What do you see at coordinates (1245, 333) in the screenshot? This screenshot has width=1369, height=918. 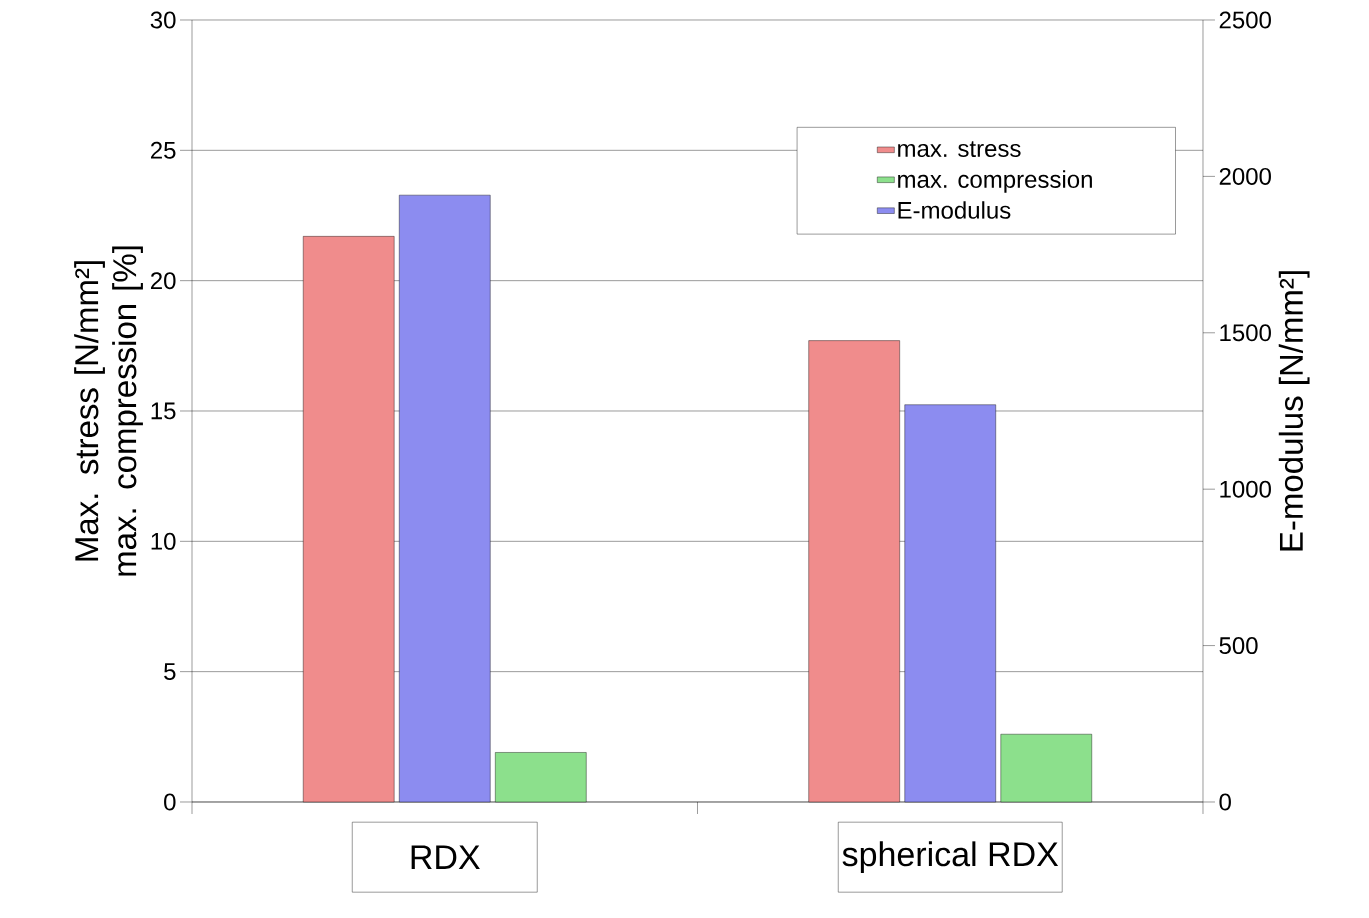 I see `y2-tick-label: 1500` at bounding box center [1245, 333].